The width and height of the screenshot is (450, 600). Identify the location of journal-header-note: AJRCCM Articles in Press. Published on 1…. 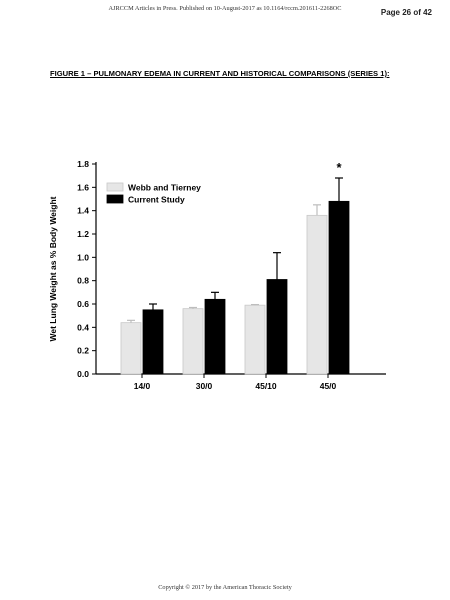
(225, 8).